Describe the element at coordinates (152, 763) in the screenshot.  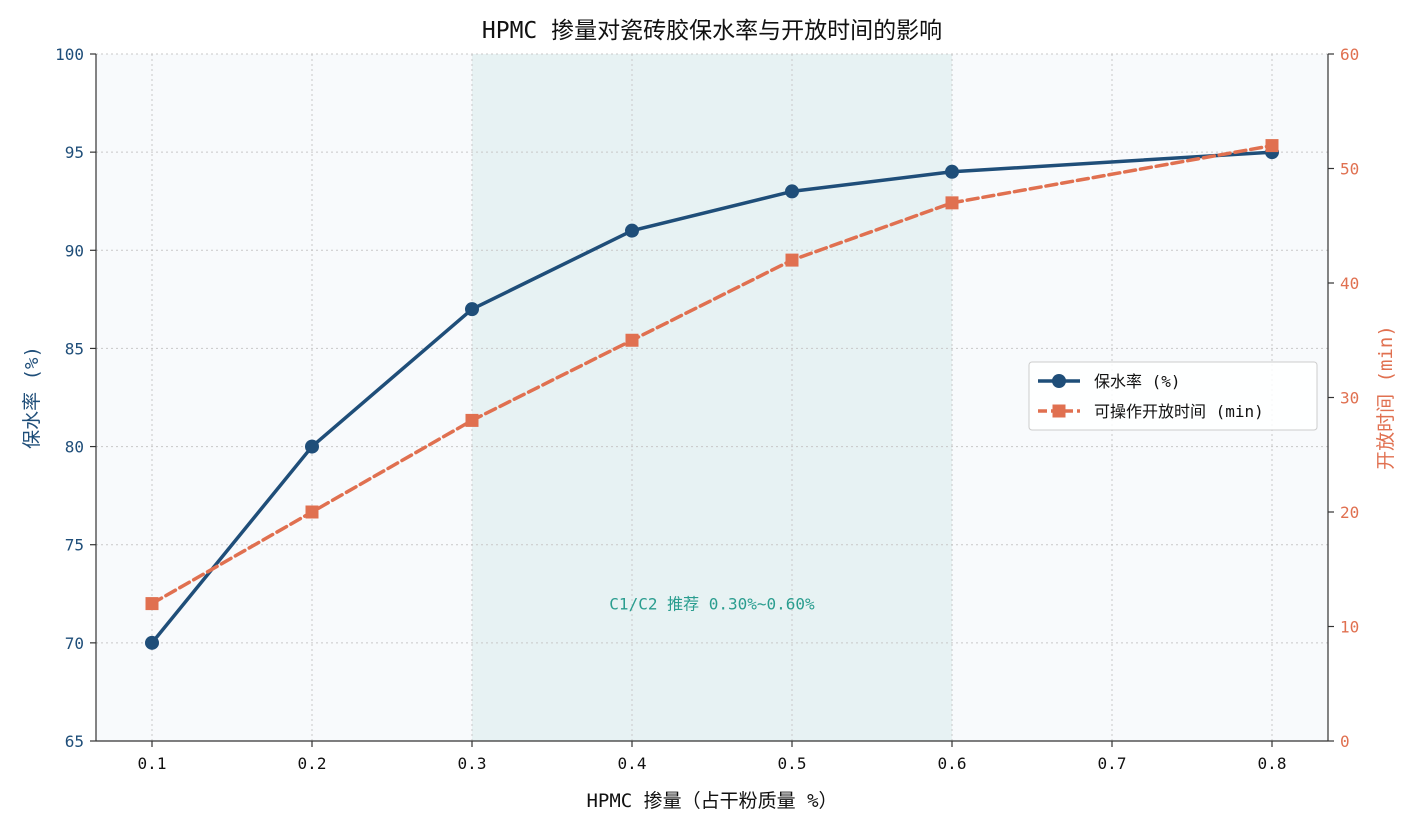
I see `x-tick-label: 0.1` at that location.